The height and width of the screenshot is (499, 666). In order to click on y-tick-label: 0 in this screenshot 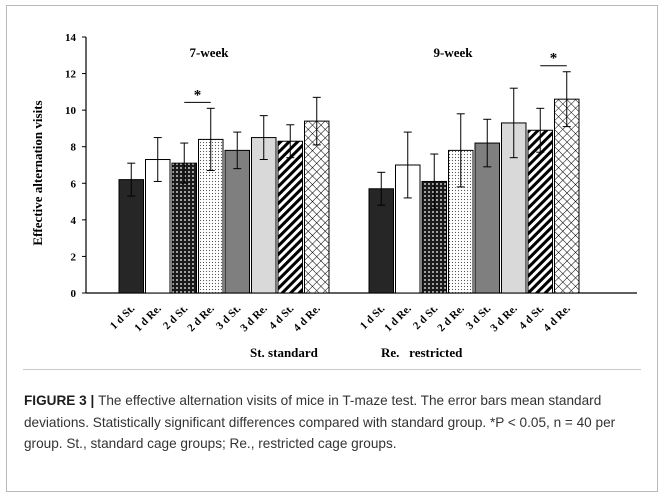, I will do `click(74, 294)`.